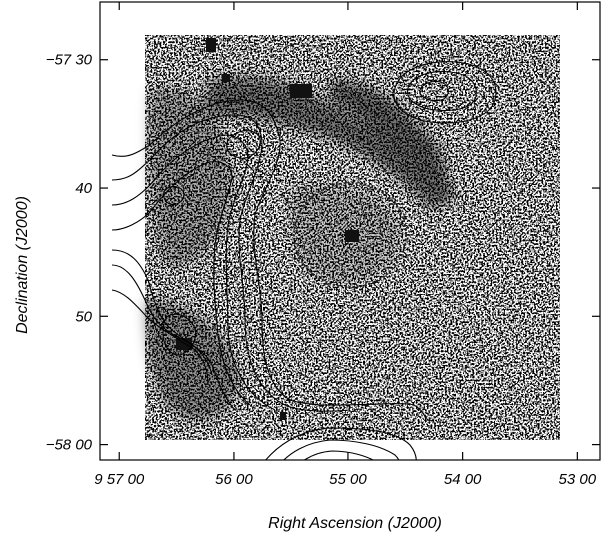 The image size is (608, 537). What do you see at coordinates (22, 265) in the screenshot?
I see `y-axis-title: Declination (J2000)` at bounding box center [22, 265].